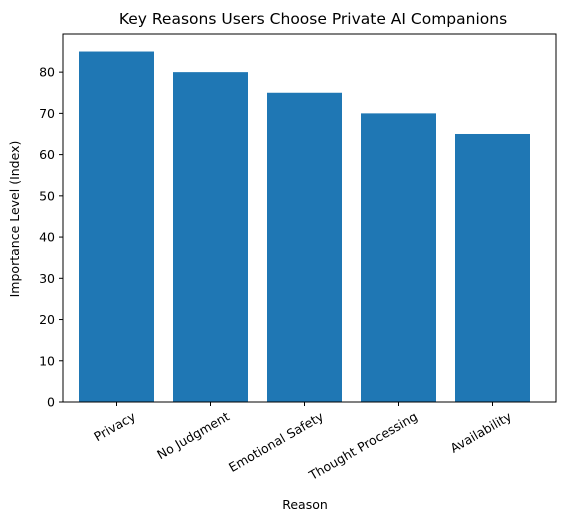 The image size is (562, 521). I want to click on y-axis-ticks: 0 10 20 30 40 50 60 70 80, so click(51, 237).